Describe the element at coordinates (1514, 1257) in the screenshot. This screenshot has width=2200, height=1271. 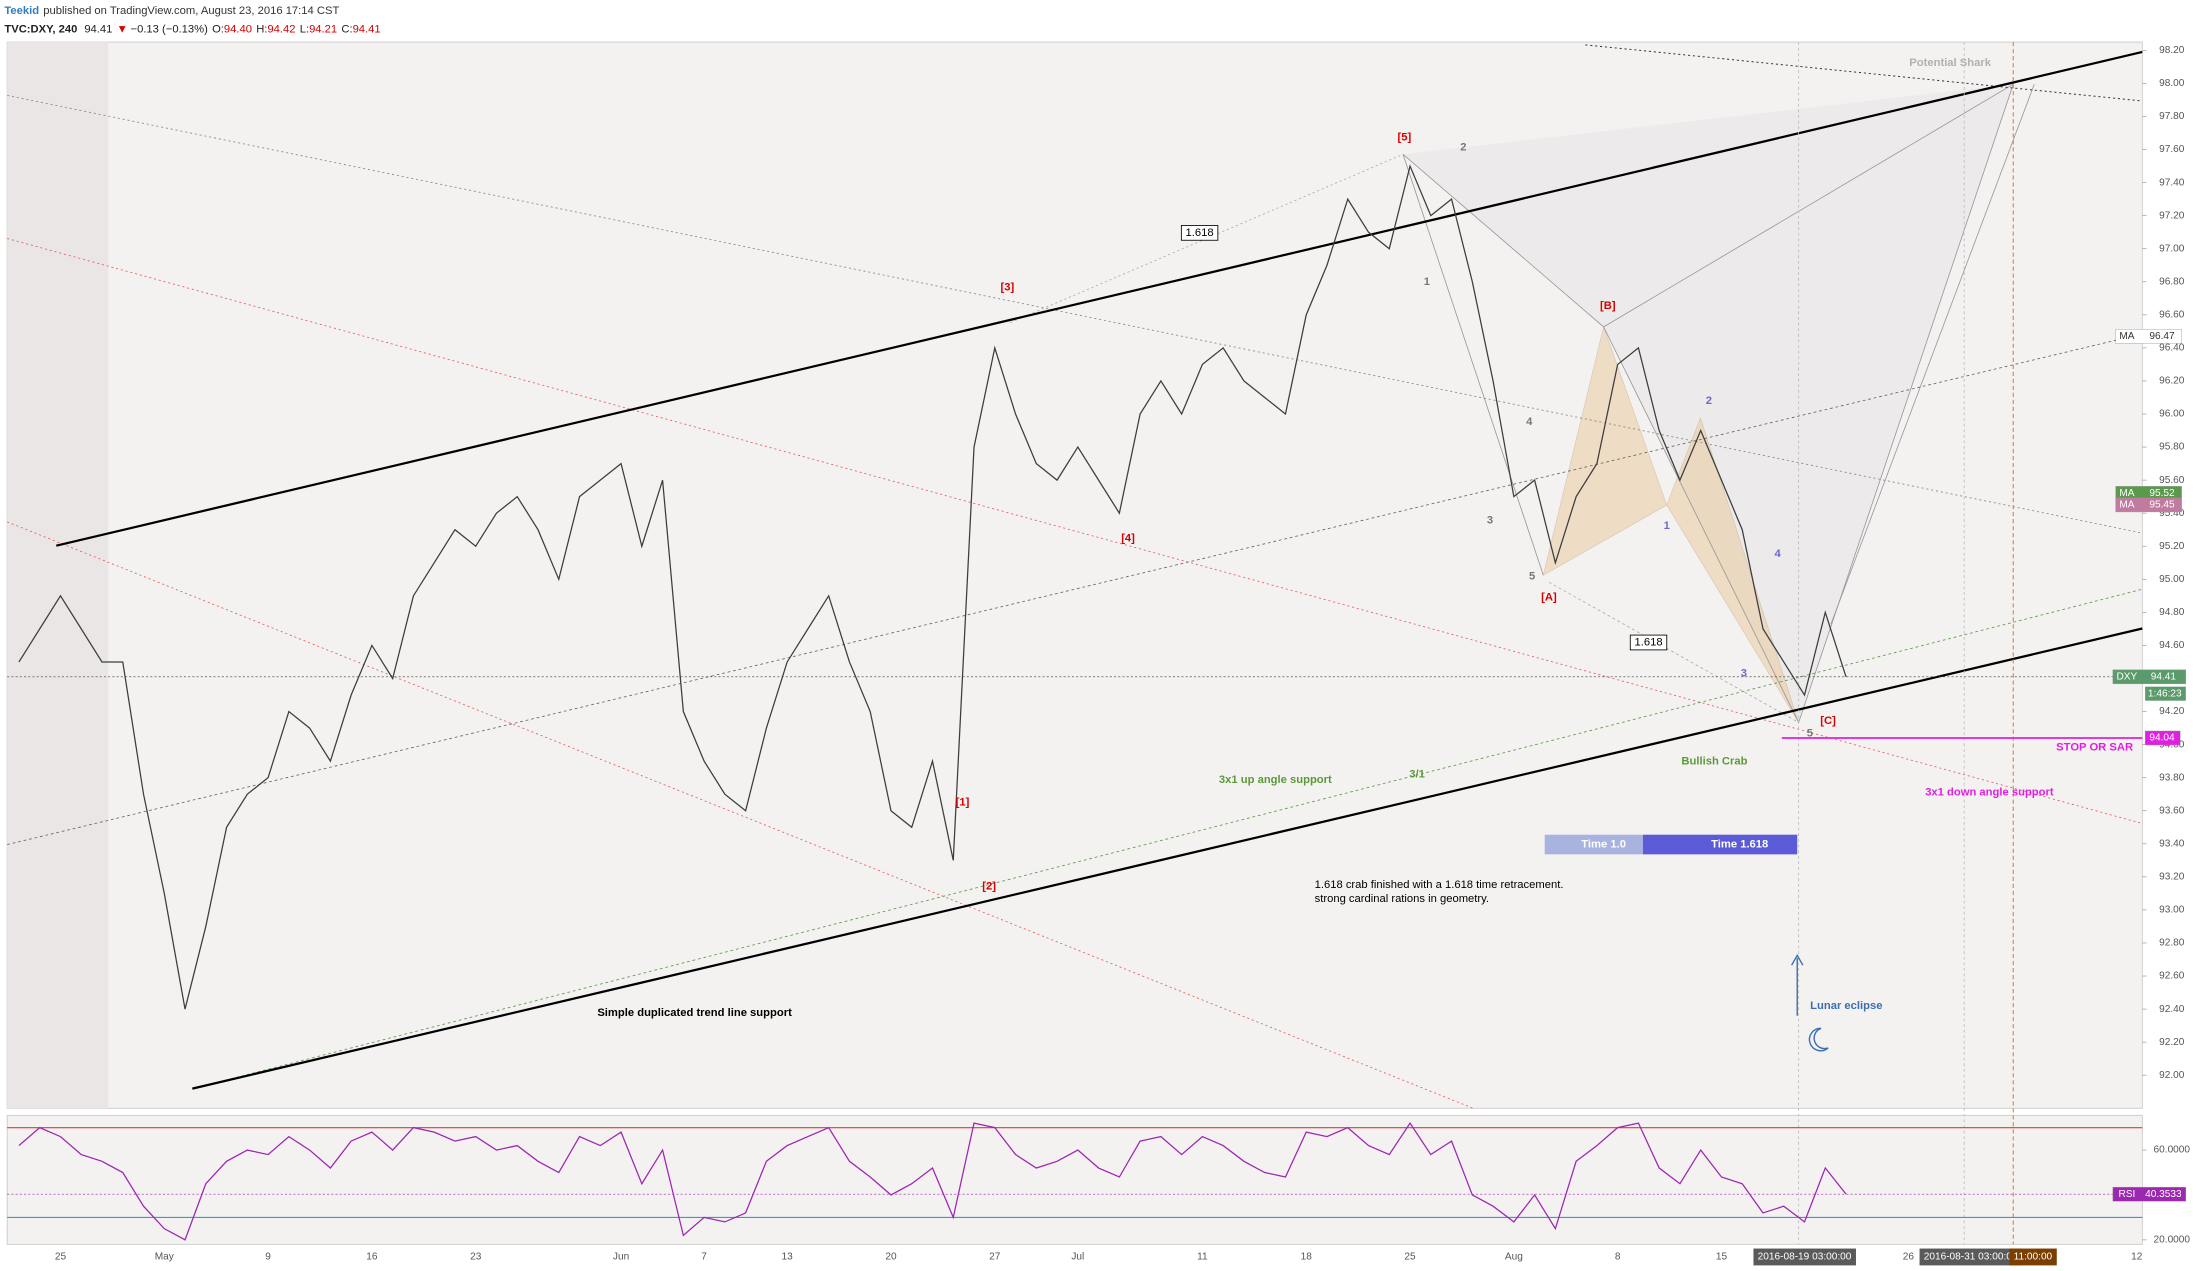
I see `x-tick-label: Aug` at that location.